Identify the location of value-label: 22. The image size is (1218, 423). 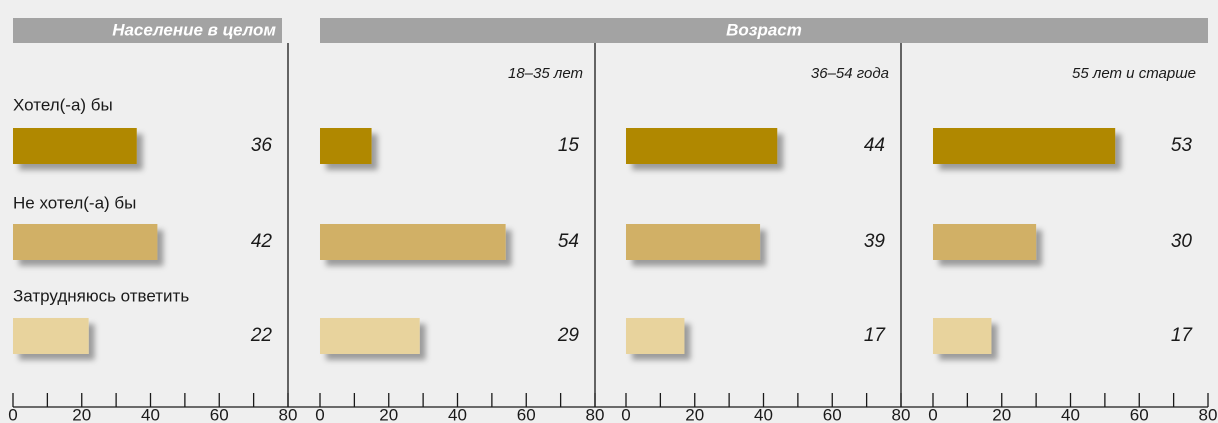
(261, 335).